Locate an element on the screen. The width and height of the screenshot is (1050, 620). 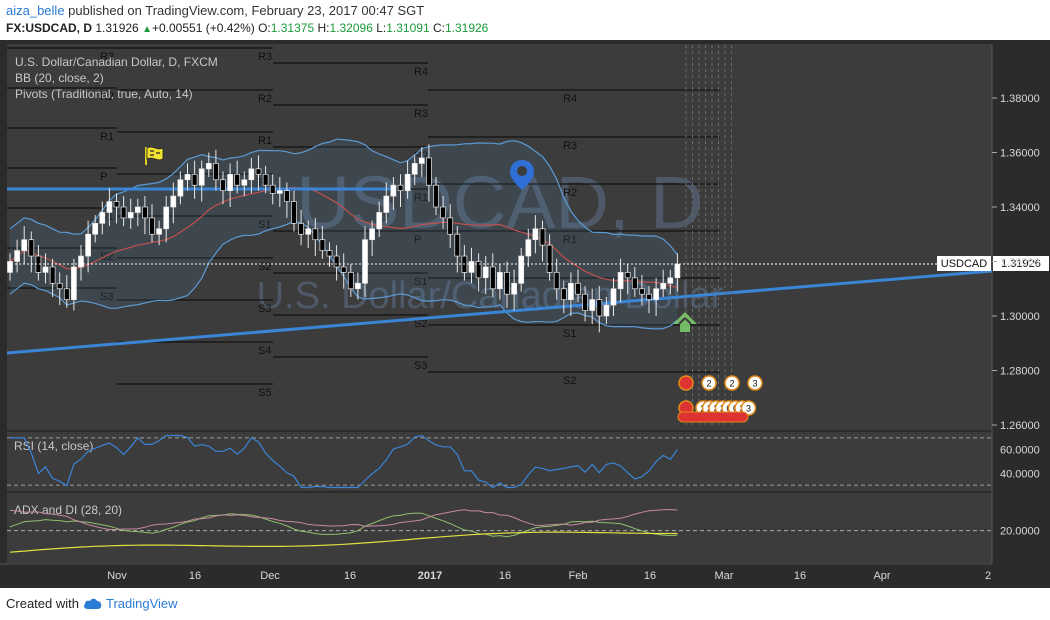
footer-text: Created with TradingView is located at coordinates (92, 603).